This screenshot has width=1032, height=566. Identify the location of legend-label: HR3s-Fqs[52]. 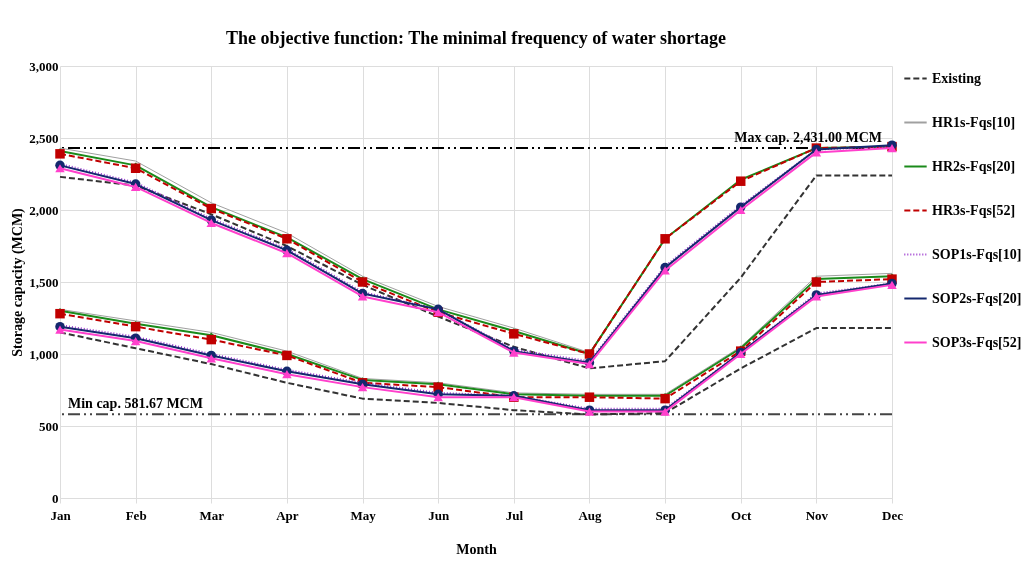
(974, 210).